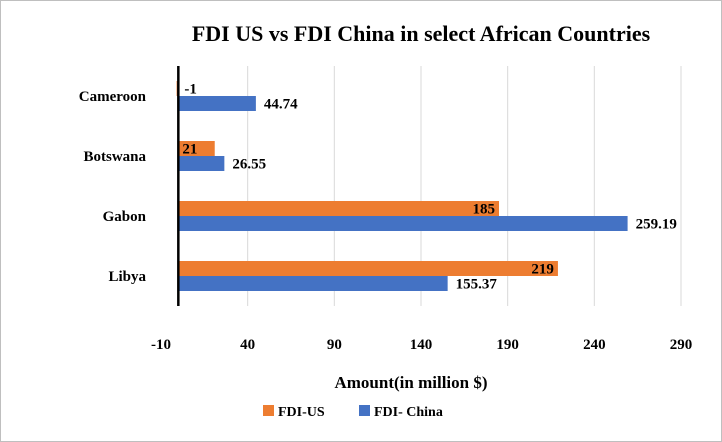 The image size is (722, 442). Describe the element at coordinates (656, 225) in the screenshot. I see `data-label: 259.19` at that location.